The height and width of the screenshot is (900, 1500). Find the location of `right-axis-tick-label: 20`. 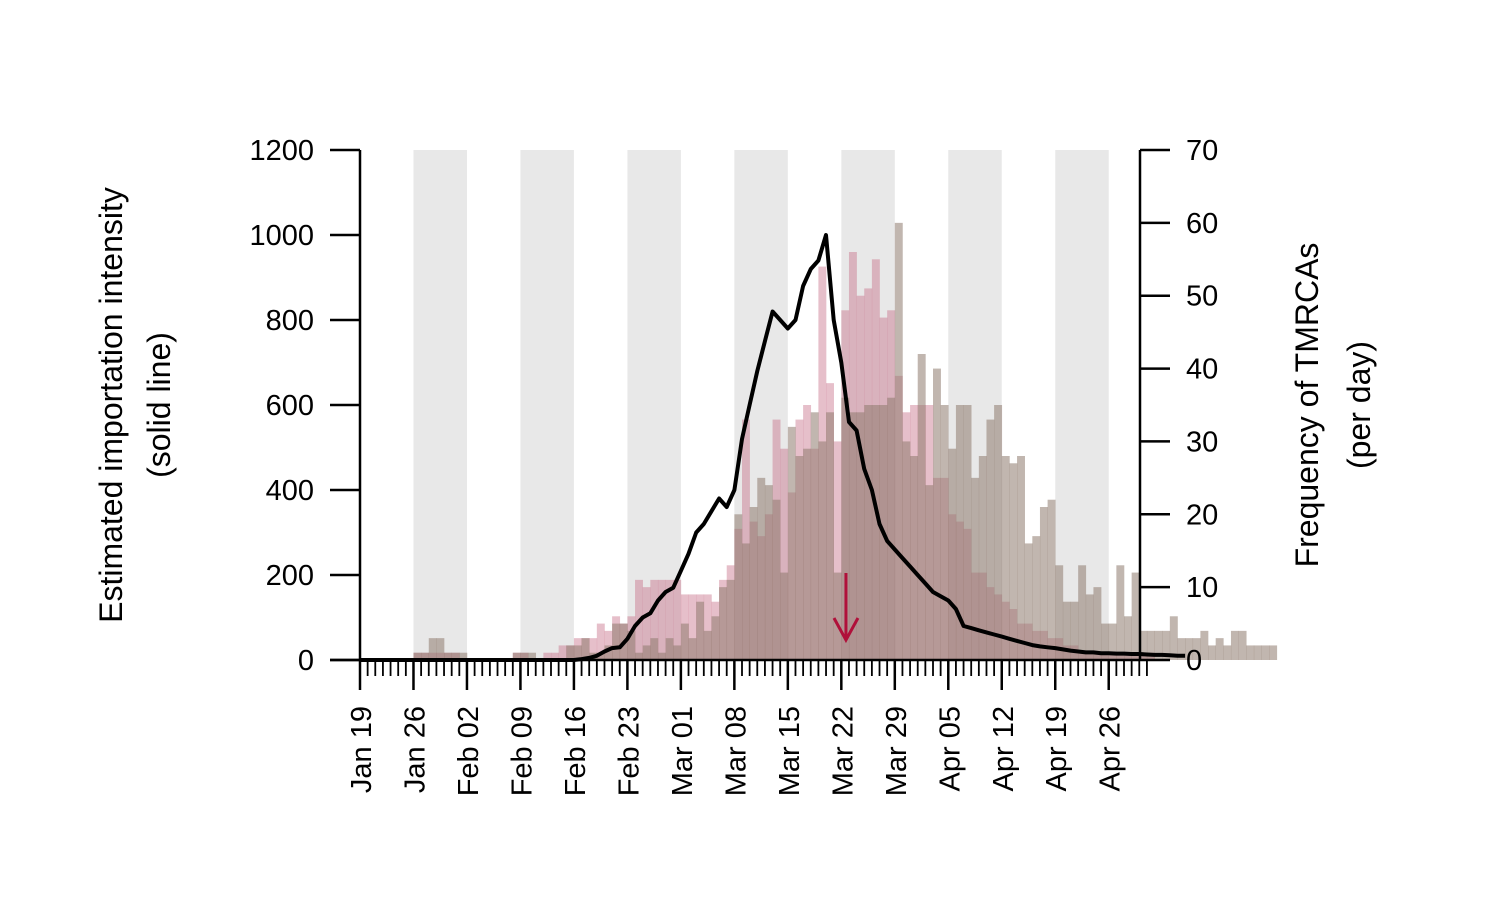

right-axis-tick-label: 20 is located at coordinates (1202, 515).